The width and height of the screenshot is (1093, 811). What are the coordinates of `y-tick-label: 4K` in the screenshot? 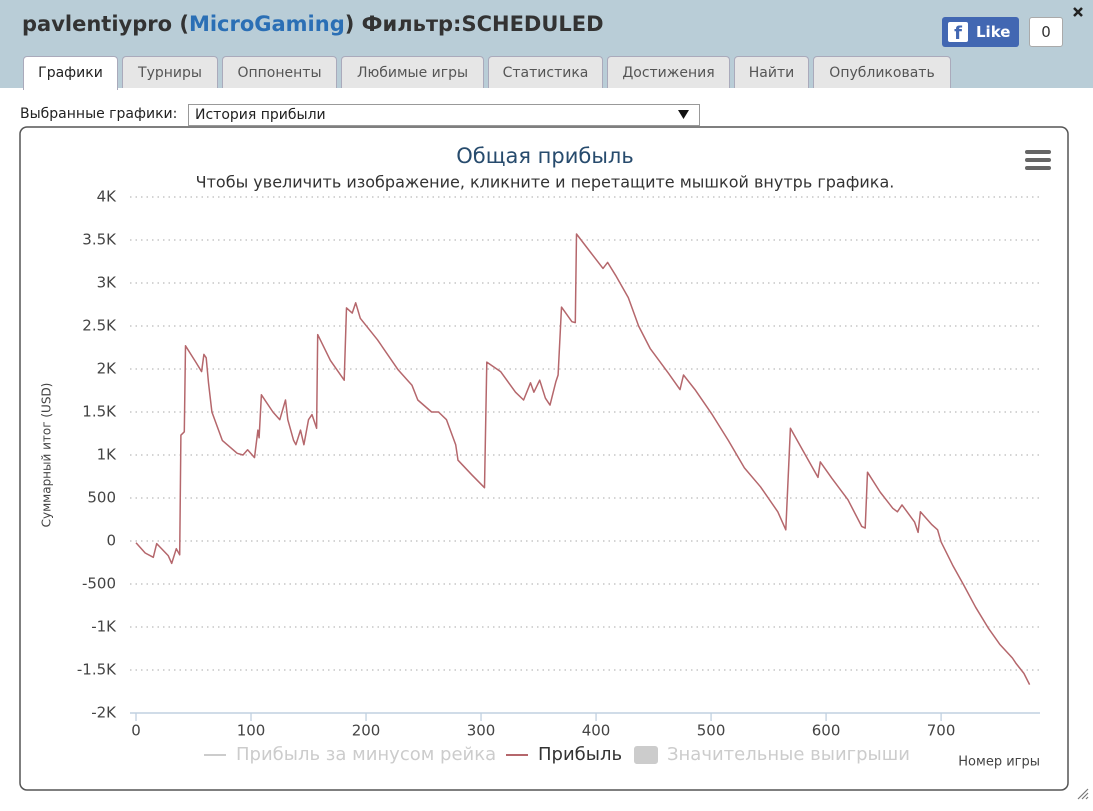 It's located at (107, 197).